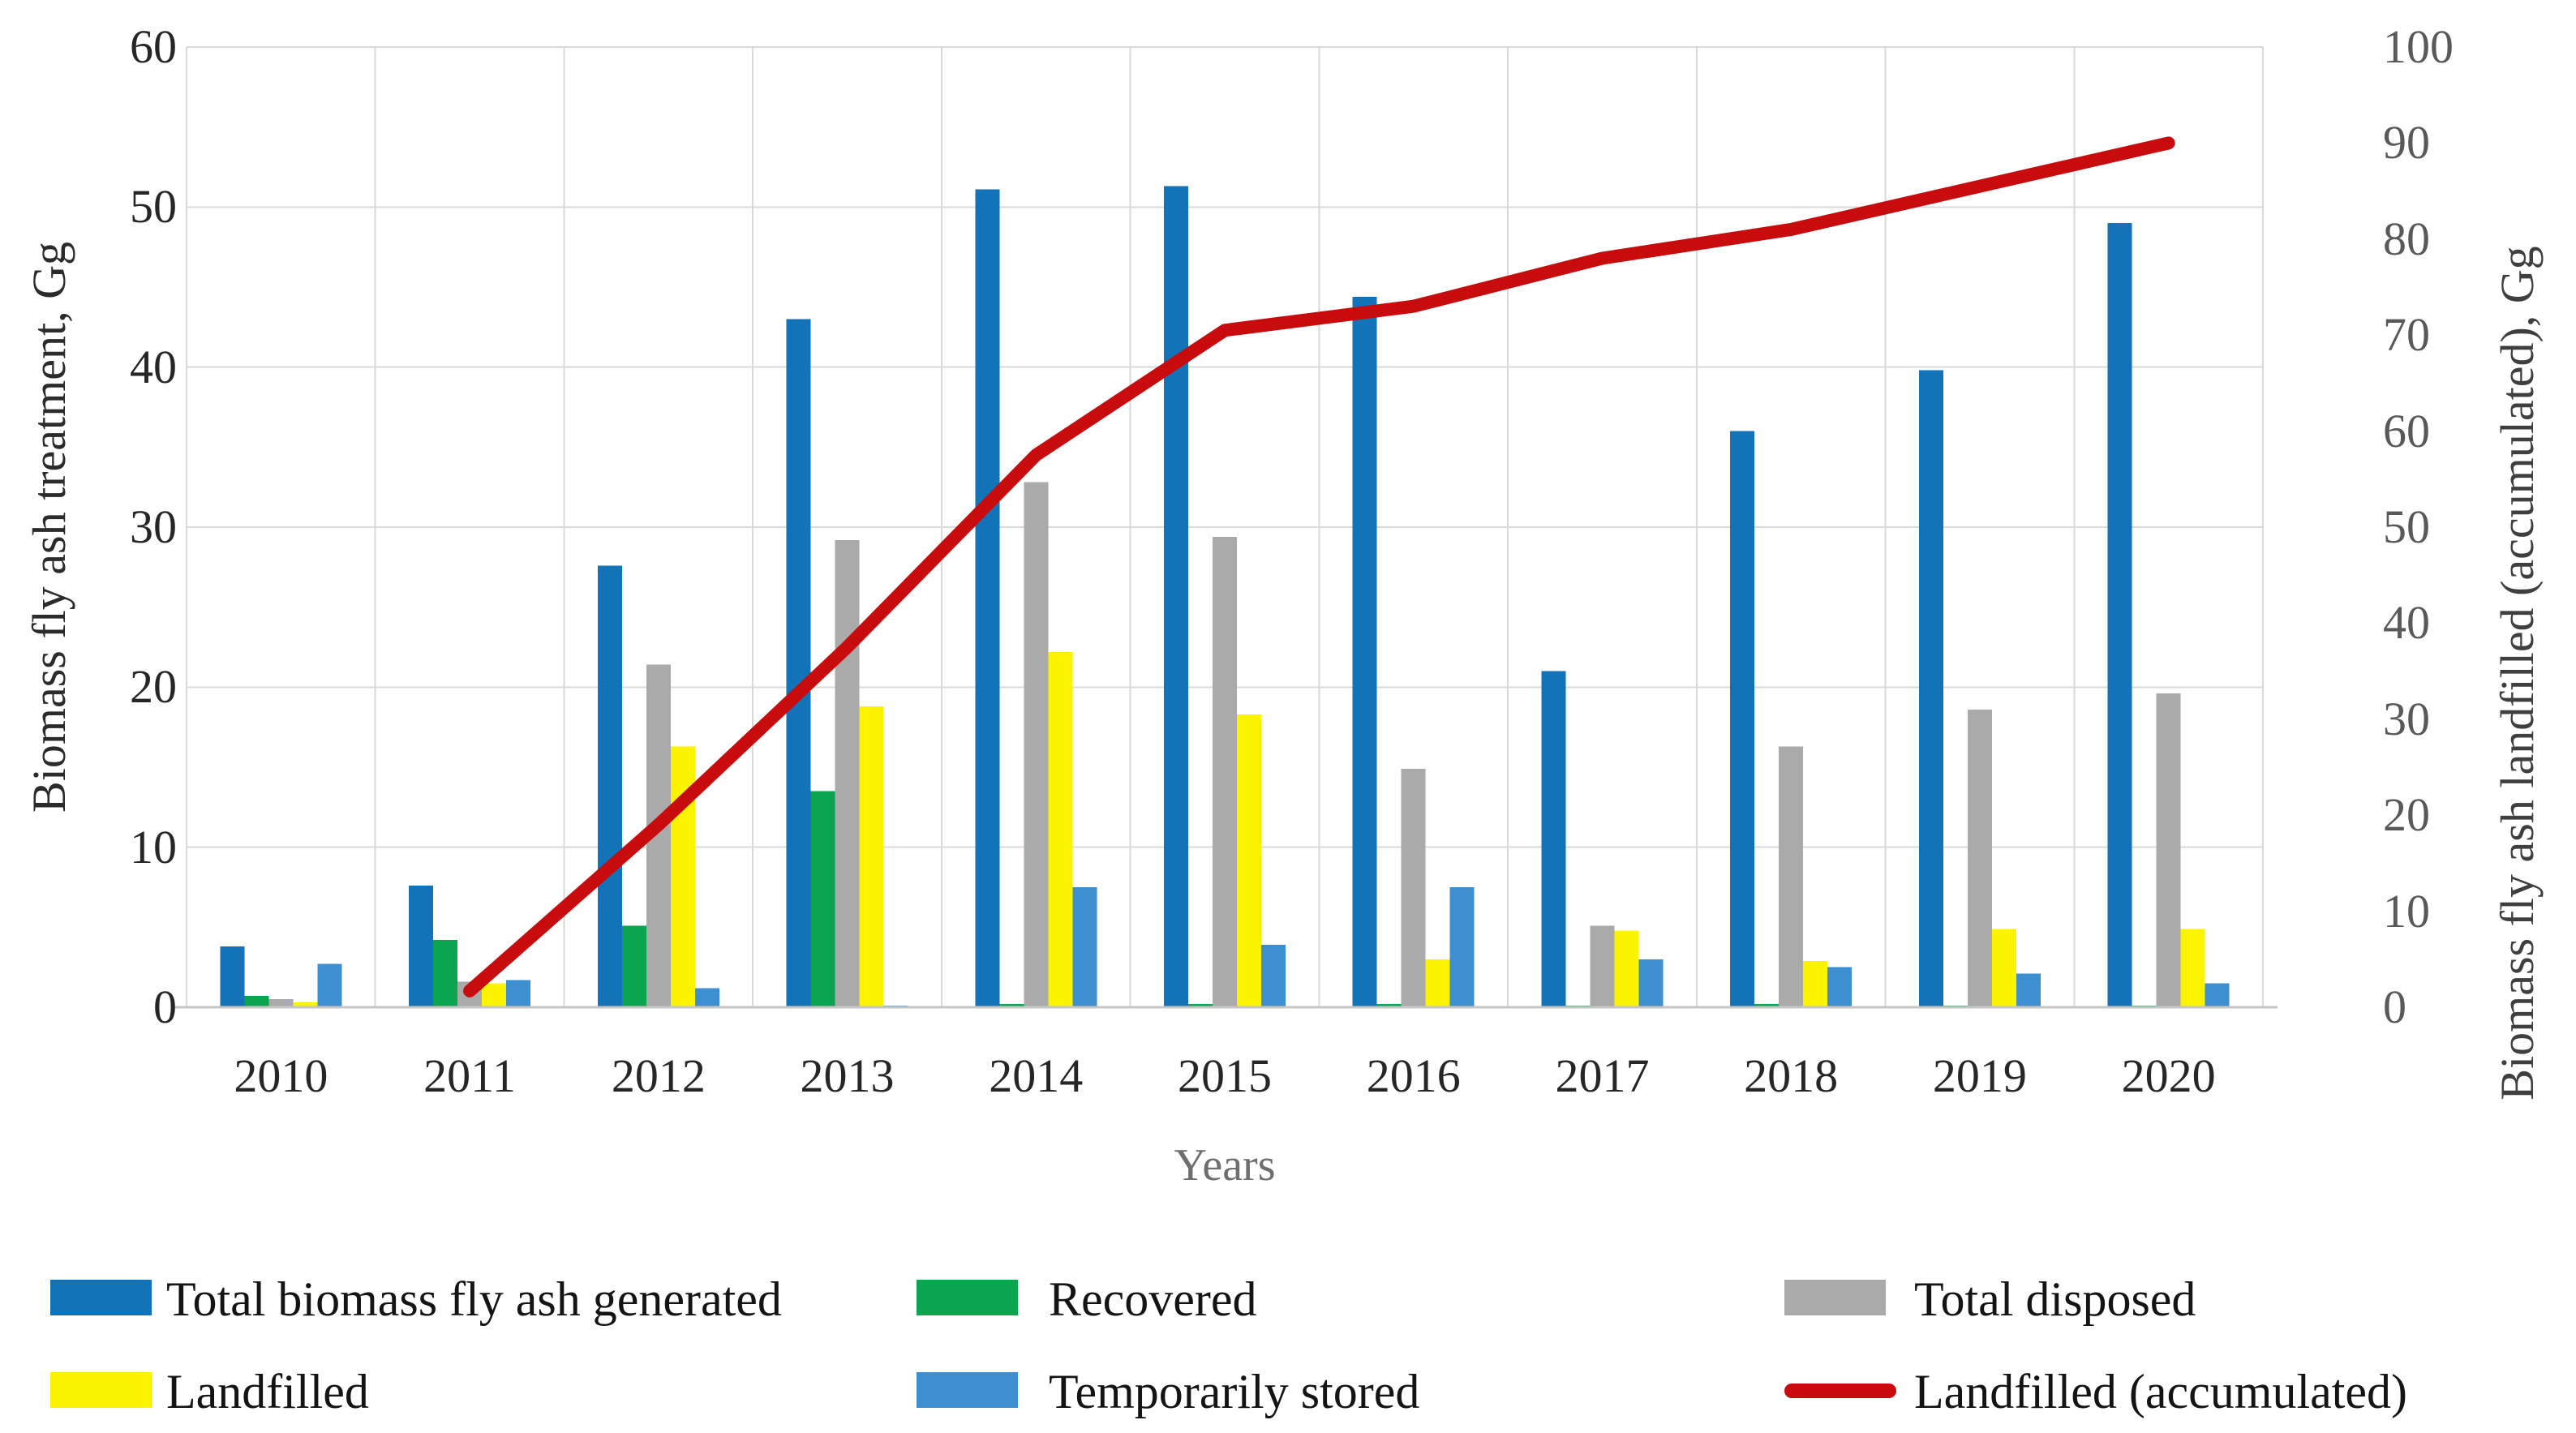  I want to click on bar-total-biomass-fly-ash-generated-2015, so click(1176, 596).